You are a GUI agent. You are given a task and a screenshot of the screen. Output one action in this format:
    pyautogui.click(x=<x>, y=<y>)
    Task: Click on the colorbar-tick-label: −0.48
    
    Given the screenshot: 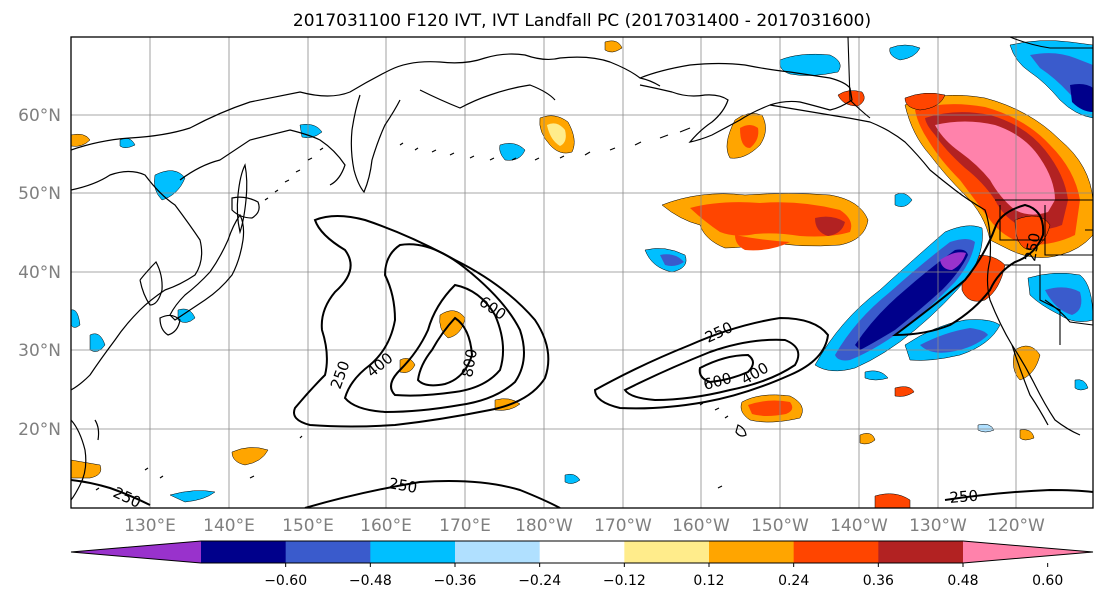 What is the action you would take?
    pyautogui.click(x=370, y=581)
    